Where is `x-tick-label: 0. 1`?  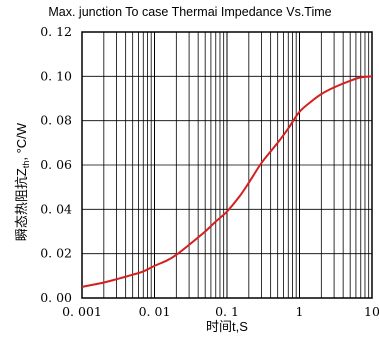 x-tick-label: 0. 1 is located at coordinates (227, 311).